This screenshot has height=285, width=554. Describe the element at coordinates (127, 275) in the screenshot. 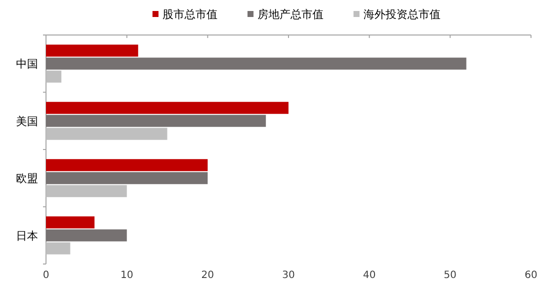

I see `x-tick-label: 10` at that location.